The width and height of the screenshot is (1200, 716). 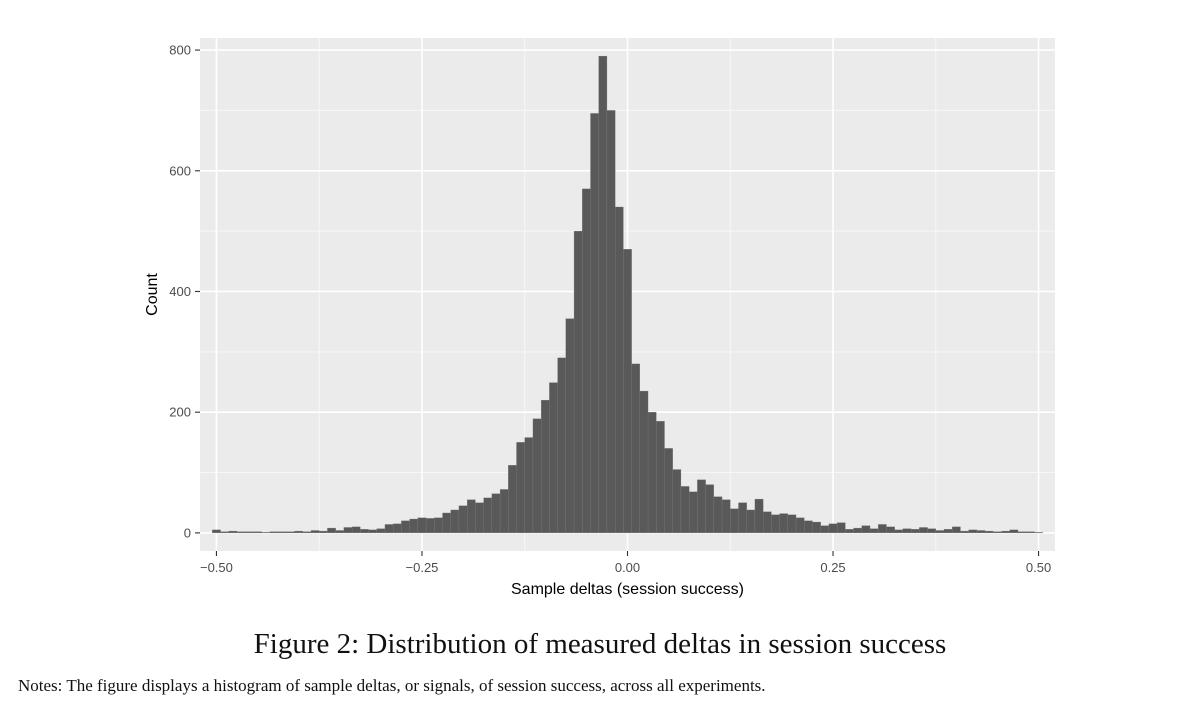 I want to click on y-axis: 0 200 400 600 800, so click(x=184, y=291).